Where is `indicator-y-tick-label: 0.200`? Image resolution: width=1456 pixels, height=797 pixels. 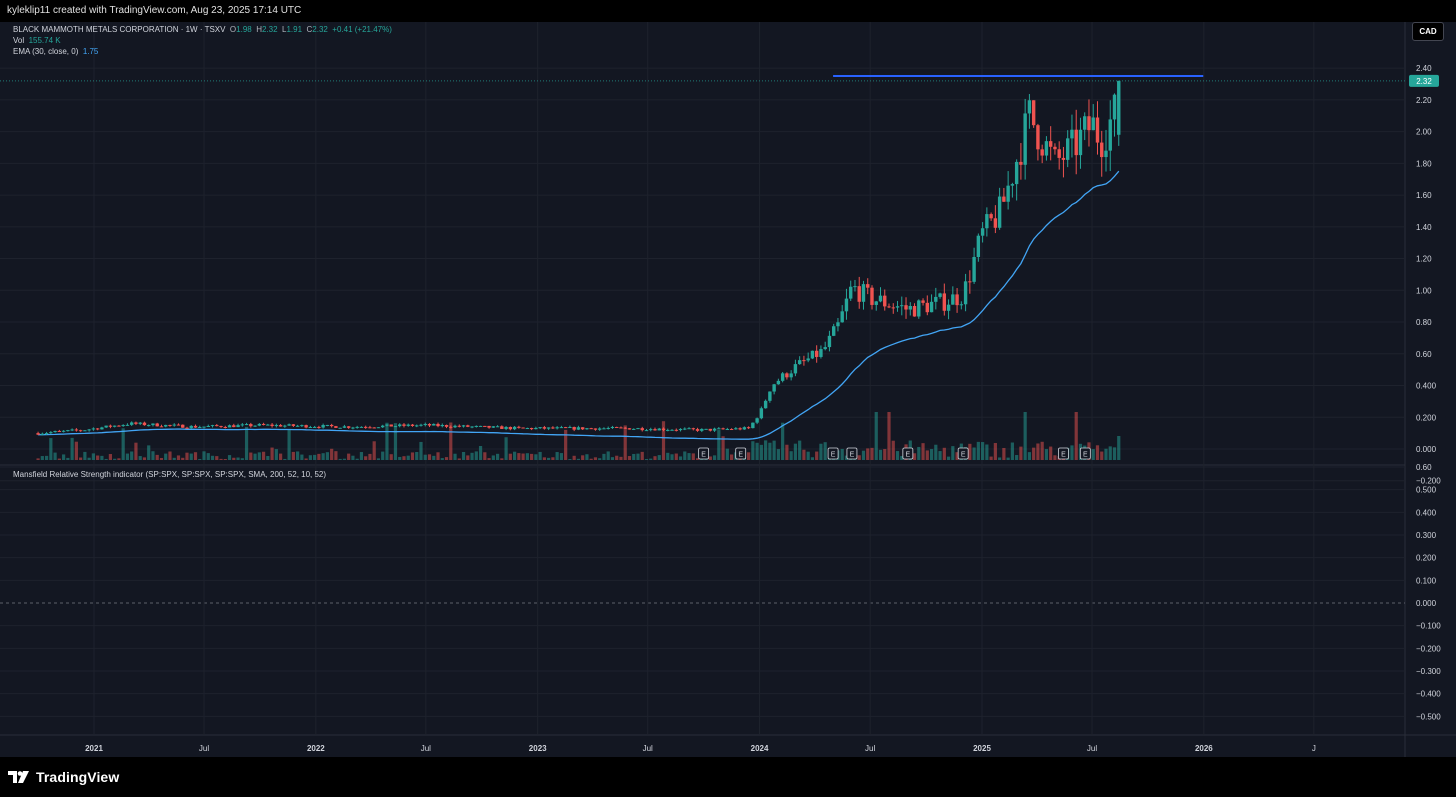 indicator-y-tick-label: 0.200 is located at coordinates (1426, 558).